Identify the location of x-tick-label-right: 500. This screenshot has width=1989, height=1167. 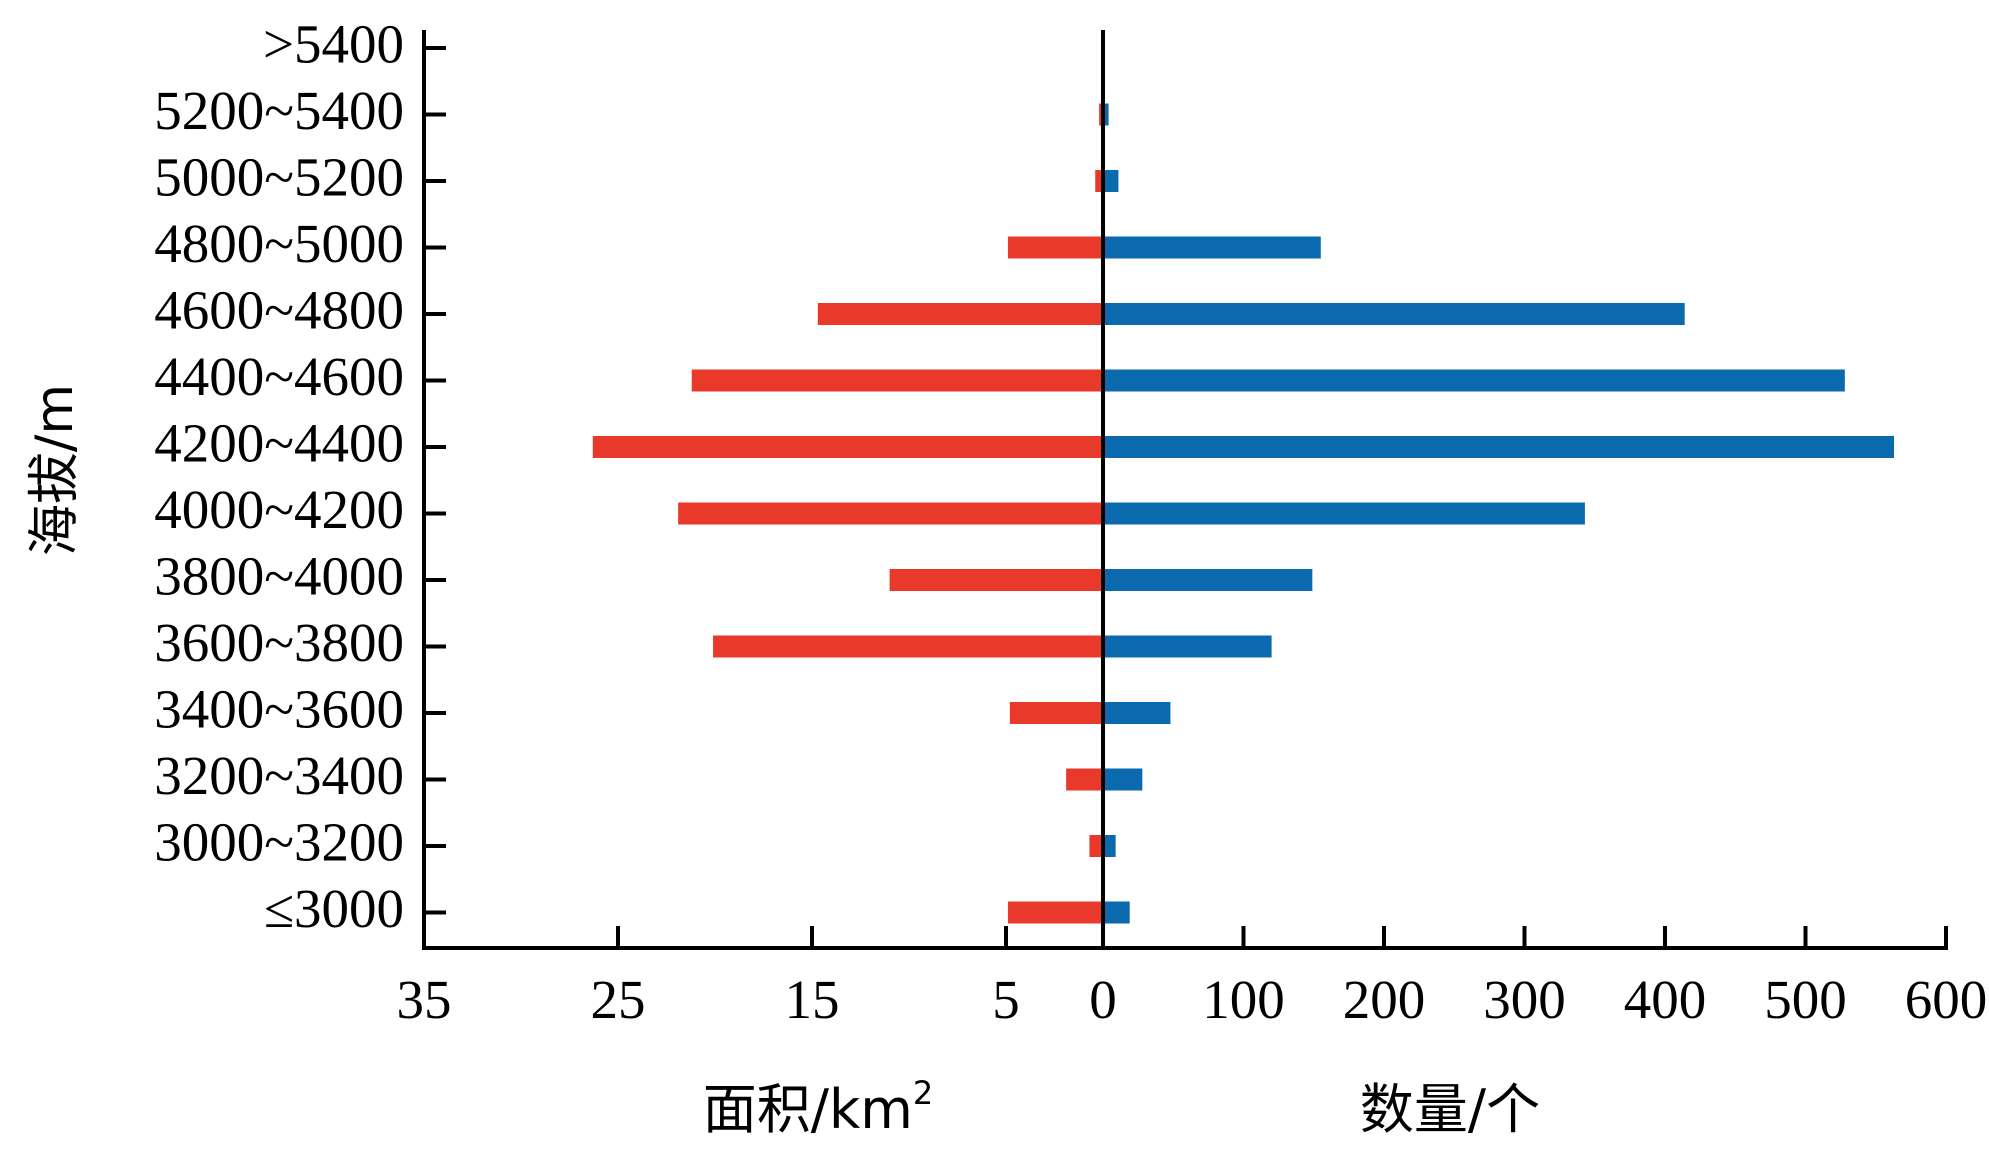
(1805, 999).